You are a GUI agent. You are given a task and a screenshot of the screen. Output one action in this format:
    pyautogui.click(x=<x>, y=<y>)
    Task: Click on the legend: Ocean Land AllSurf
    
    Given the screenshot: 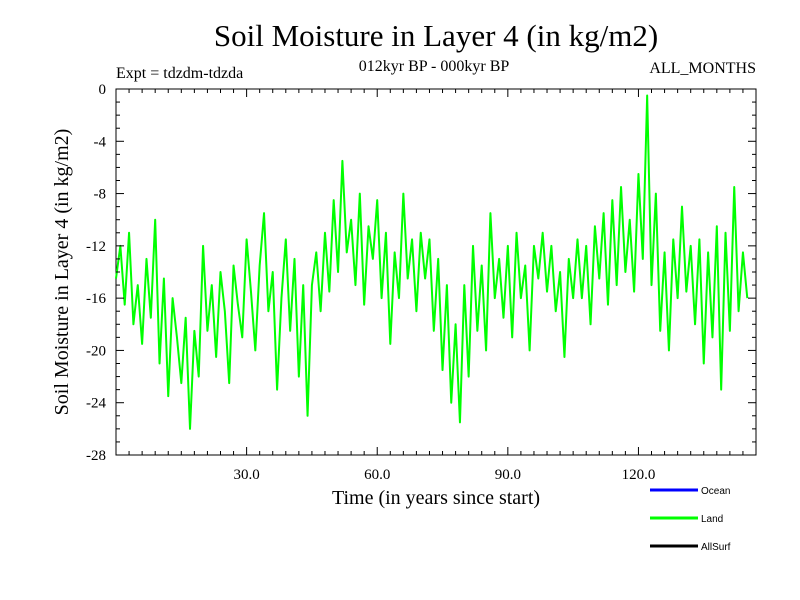 What is the action you would take?
    pyautogui.click(x=690, y=519)
    